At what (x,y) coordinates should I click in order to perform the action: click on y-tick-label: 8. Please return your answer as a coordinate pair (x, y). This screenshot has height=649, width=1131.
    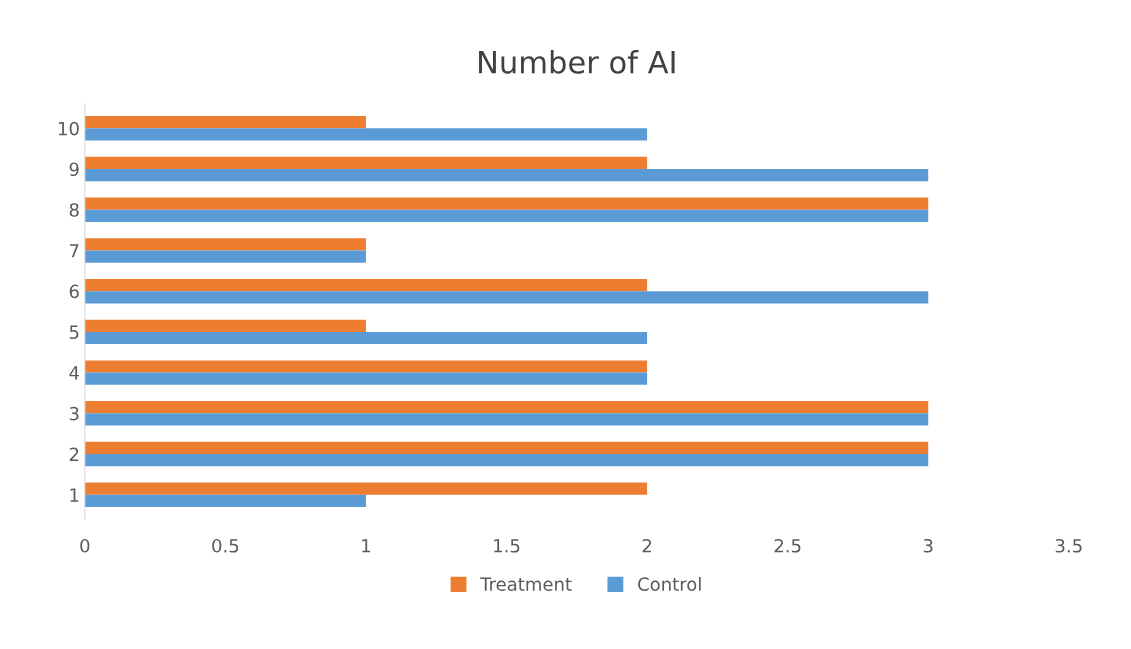
    Looking at the image, I should click on (74, 210).